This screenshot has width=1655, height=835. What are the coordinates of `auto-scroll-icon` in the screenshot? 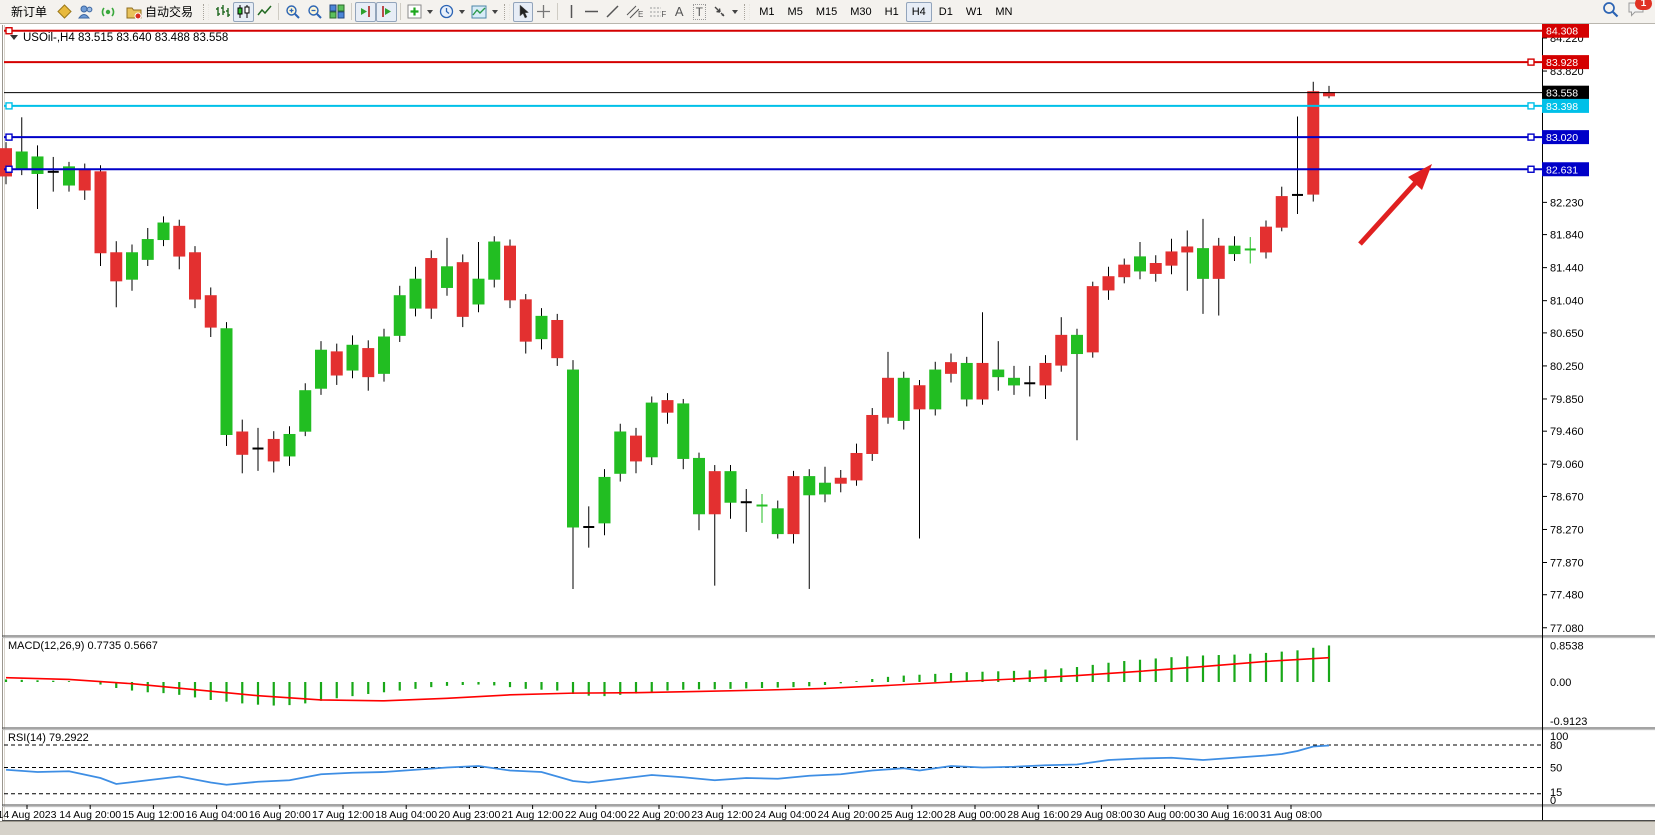 It's located at (387, 11).